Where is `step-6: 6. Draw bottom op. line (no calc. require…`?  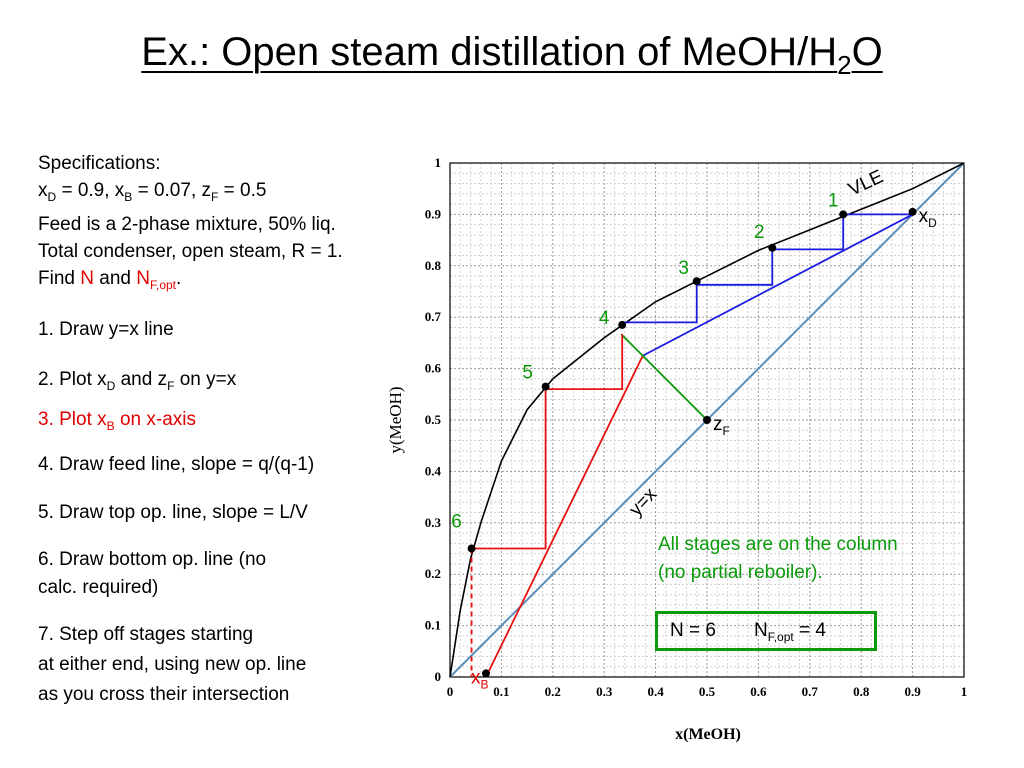
step-6: 6. Draw bottom op. line (no calc. require… is located at coordinates (152, 573).